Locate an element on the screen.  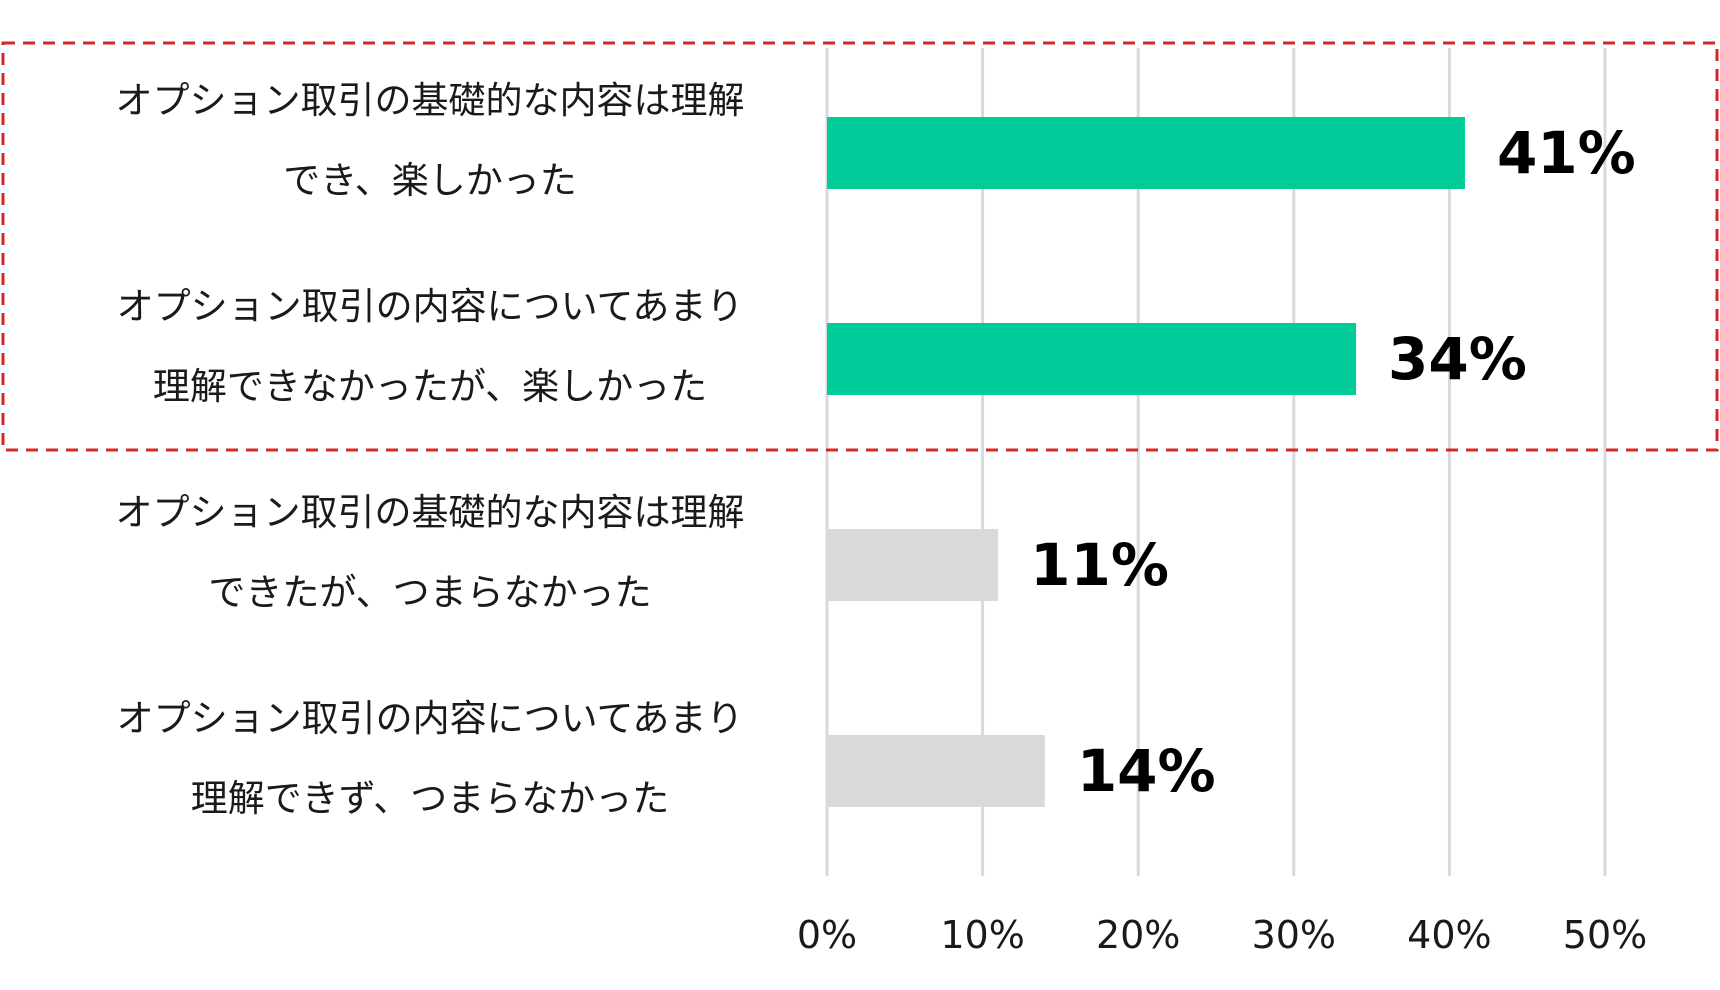
data-label: 14% is located at coordinates (1146, 771).